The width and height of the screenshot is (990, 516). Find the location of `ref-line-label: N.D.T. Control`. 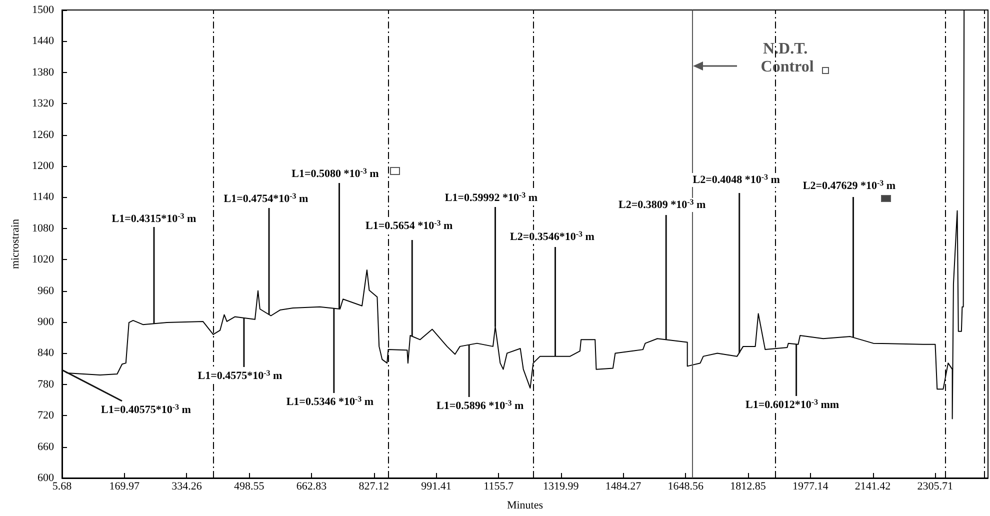

ref-line-label: N.D.T. Control is located at coordinates (787, 58).